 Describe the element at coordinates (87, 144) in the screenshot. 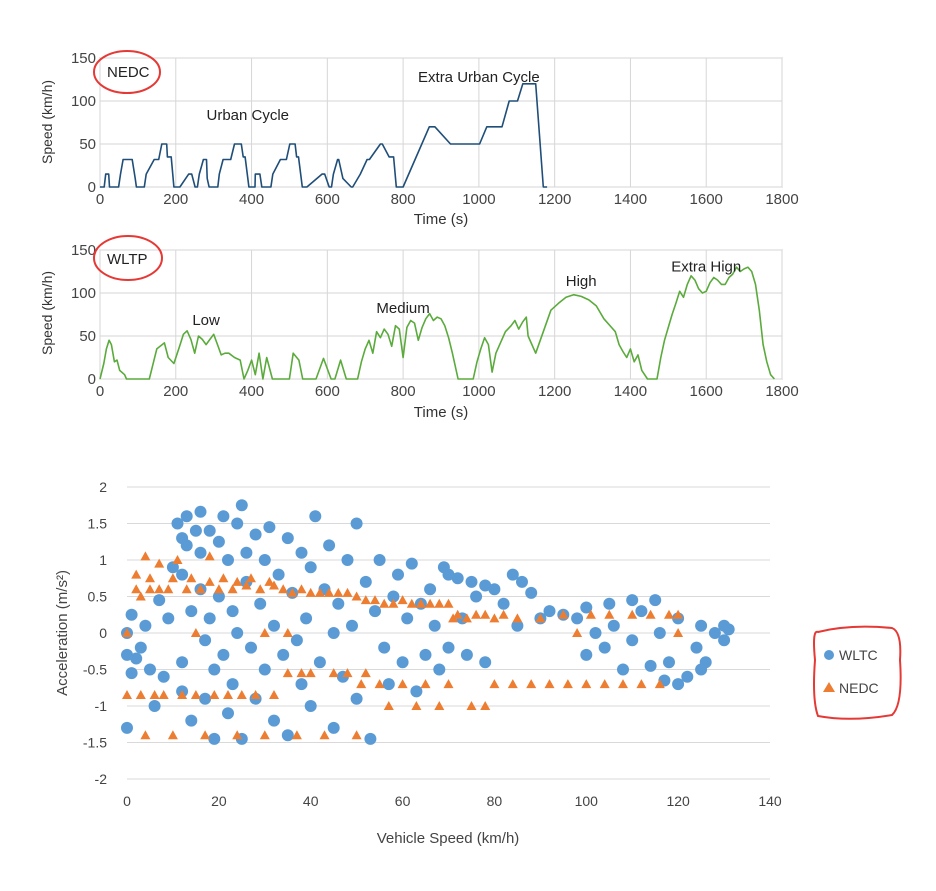

I see `y-tick-label: 50` at that location.